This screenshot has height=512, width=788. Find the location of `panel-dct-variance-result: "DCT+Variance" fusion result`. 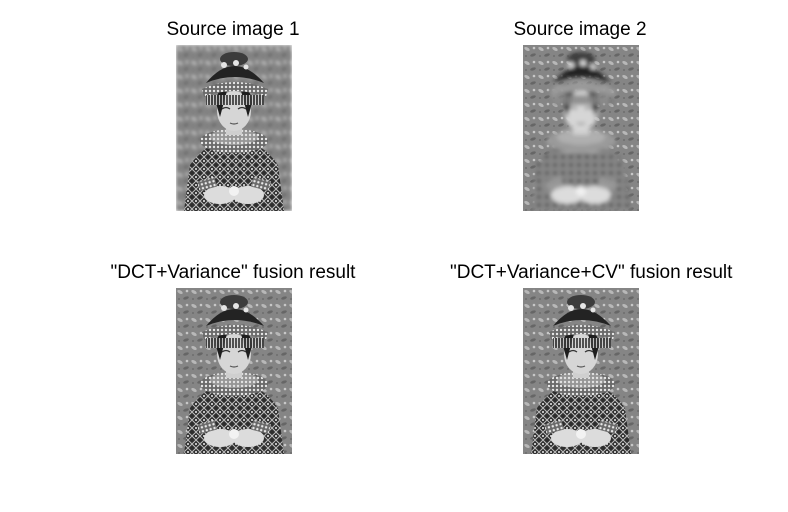

panel-dct-variance-result: "DCT+Variance" fusion result is located at coordinates (233, 362).